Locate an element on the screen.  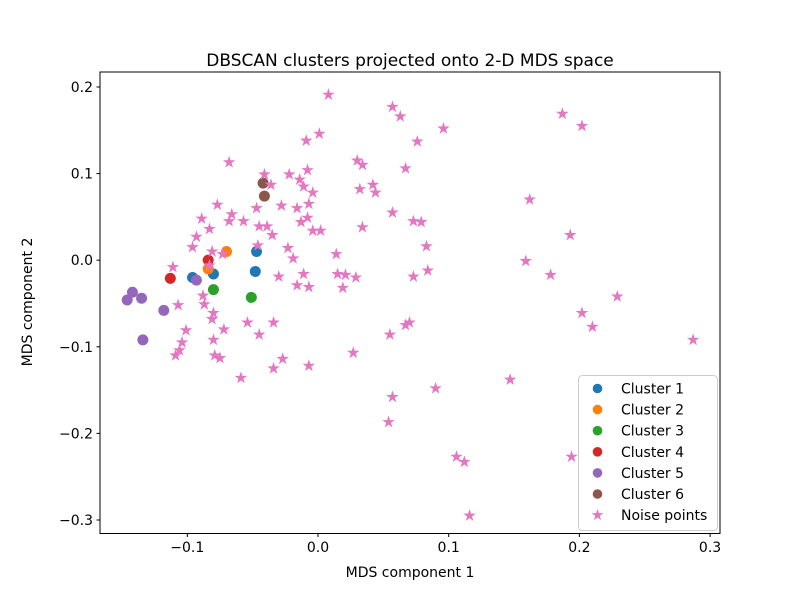
legend-entry: Cluster 6 is located at coordinates (638, 495).